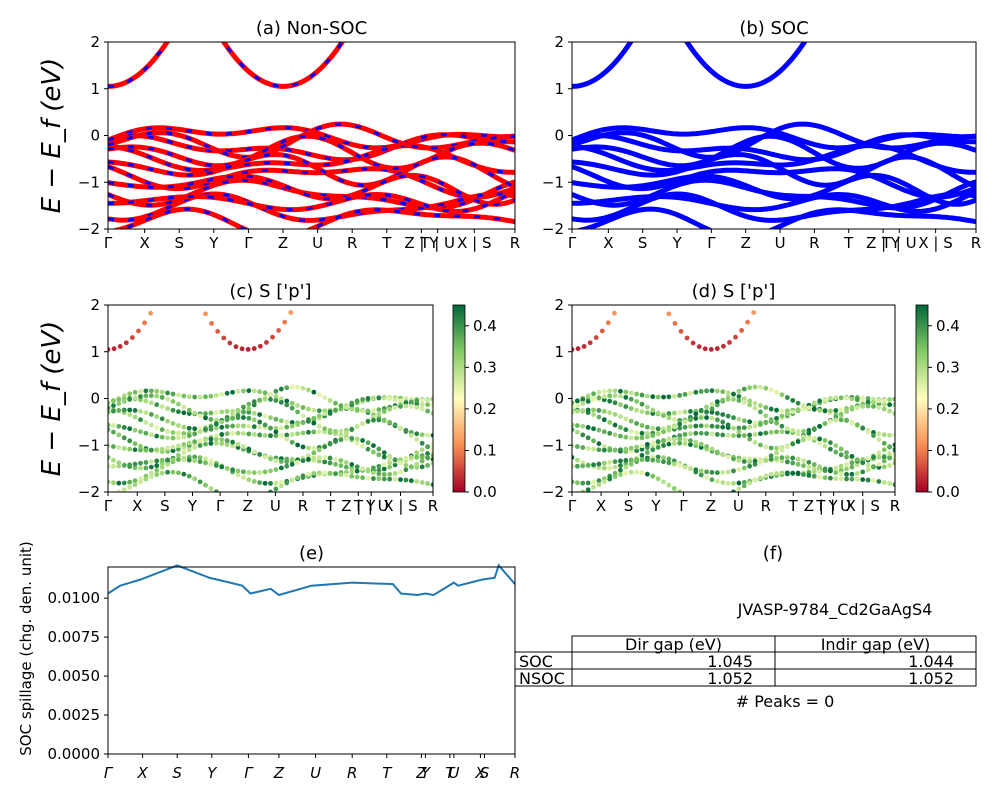  Describe the element at coordinates (485, 773) in the screenshot. I see `x-tick-label: S` at that location.